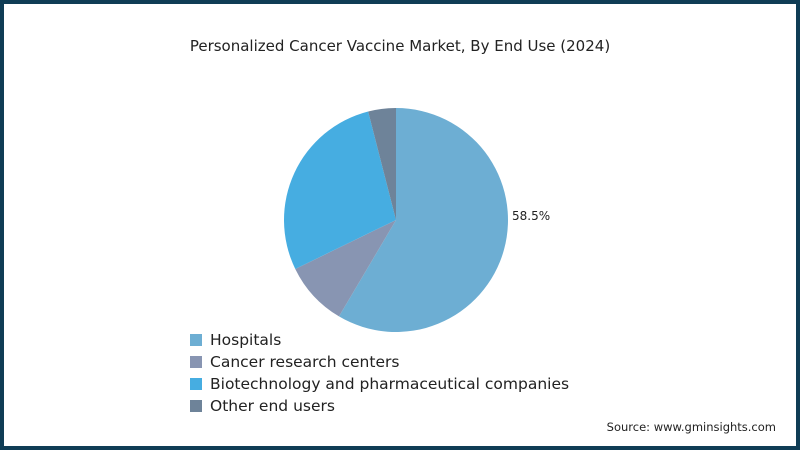  I want to click on legend-item: Other end users, so click(379, 406).